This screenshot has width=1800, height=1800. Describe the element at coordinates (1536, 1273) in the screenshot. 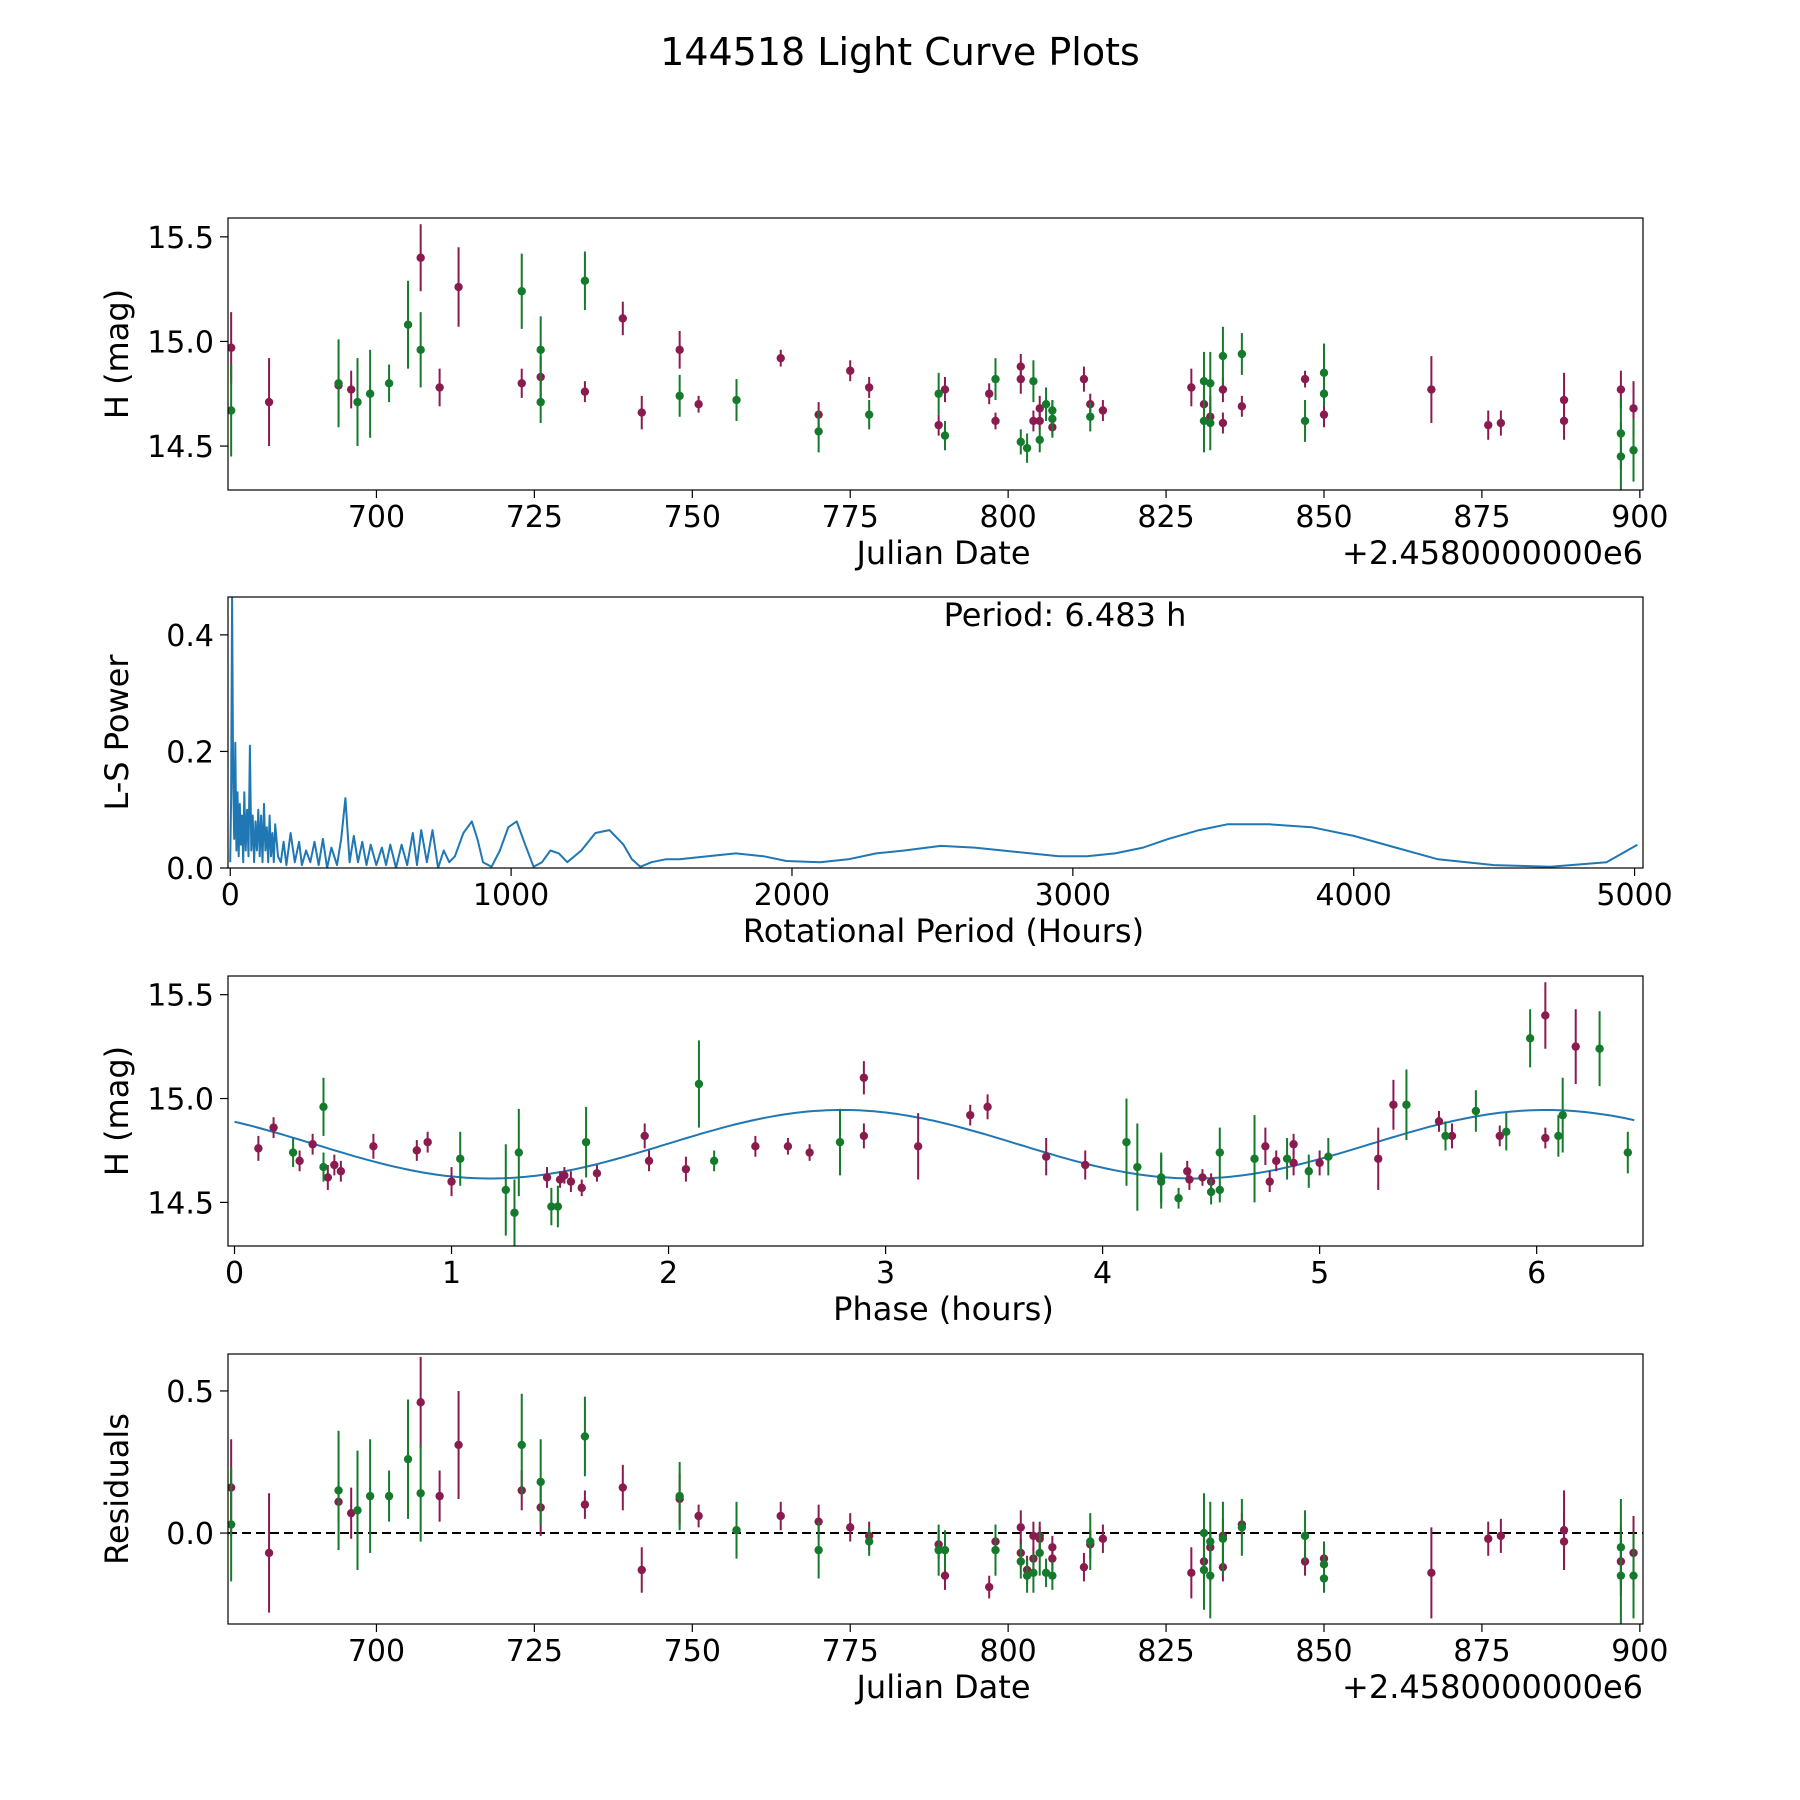

I see `phase-xtick-label: 6` at that location.